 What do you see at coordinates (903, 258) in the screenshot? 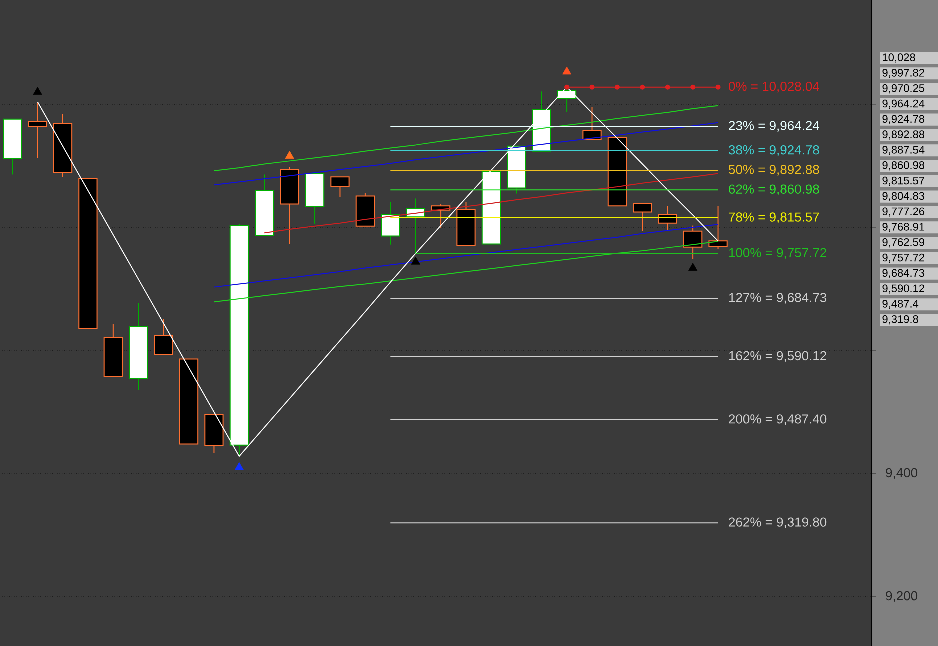
I see `text: 9,757.72` at bounding box center [903, 258].